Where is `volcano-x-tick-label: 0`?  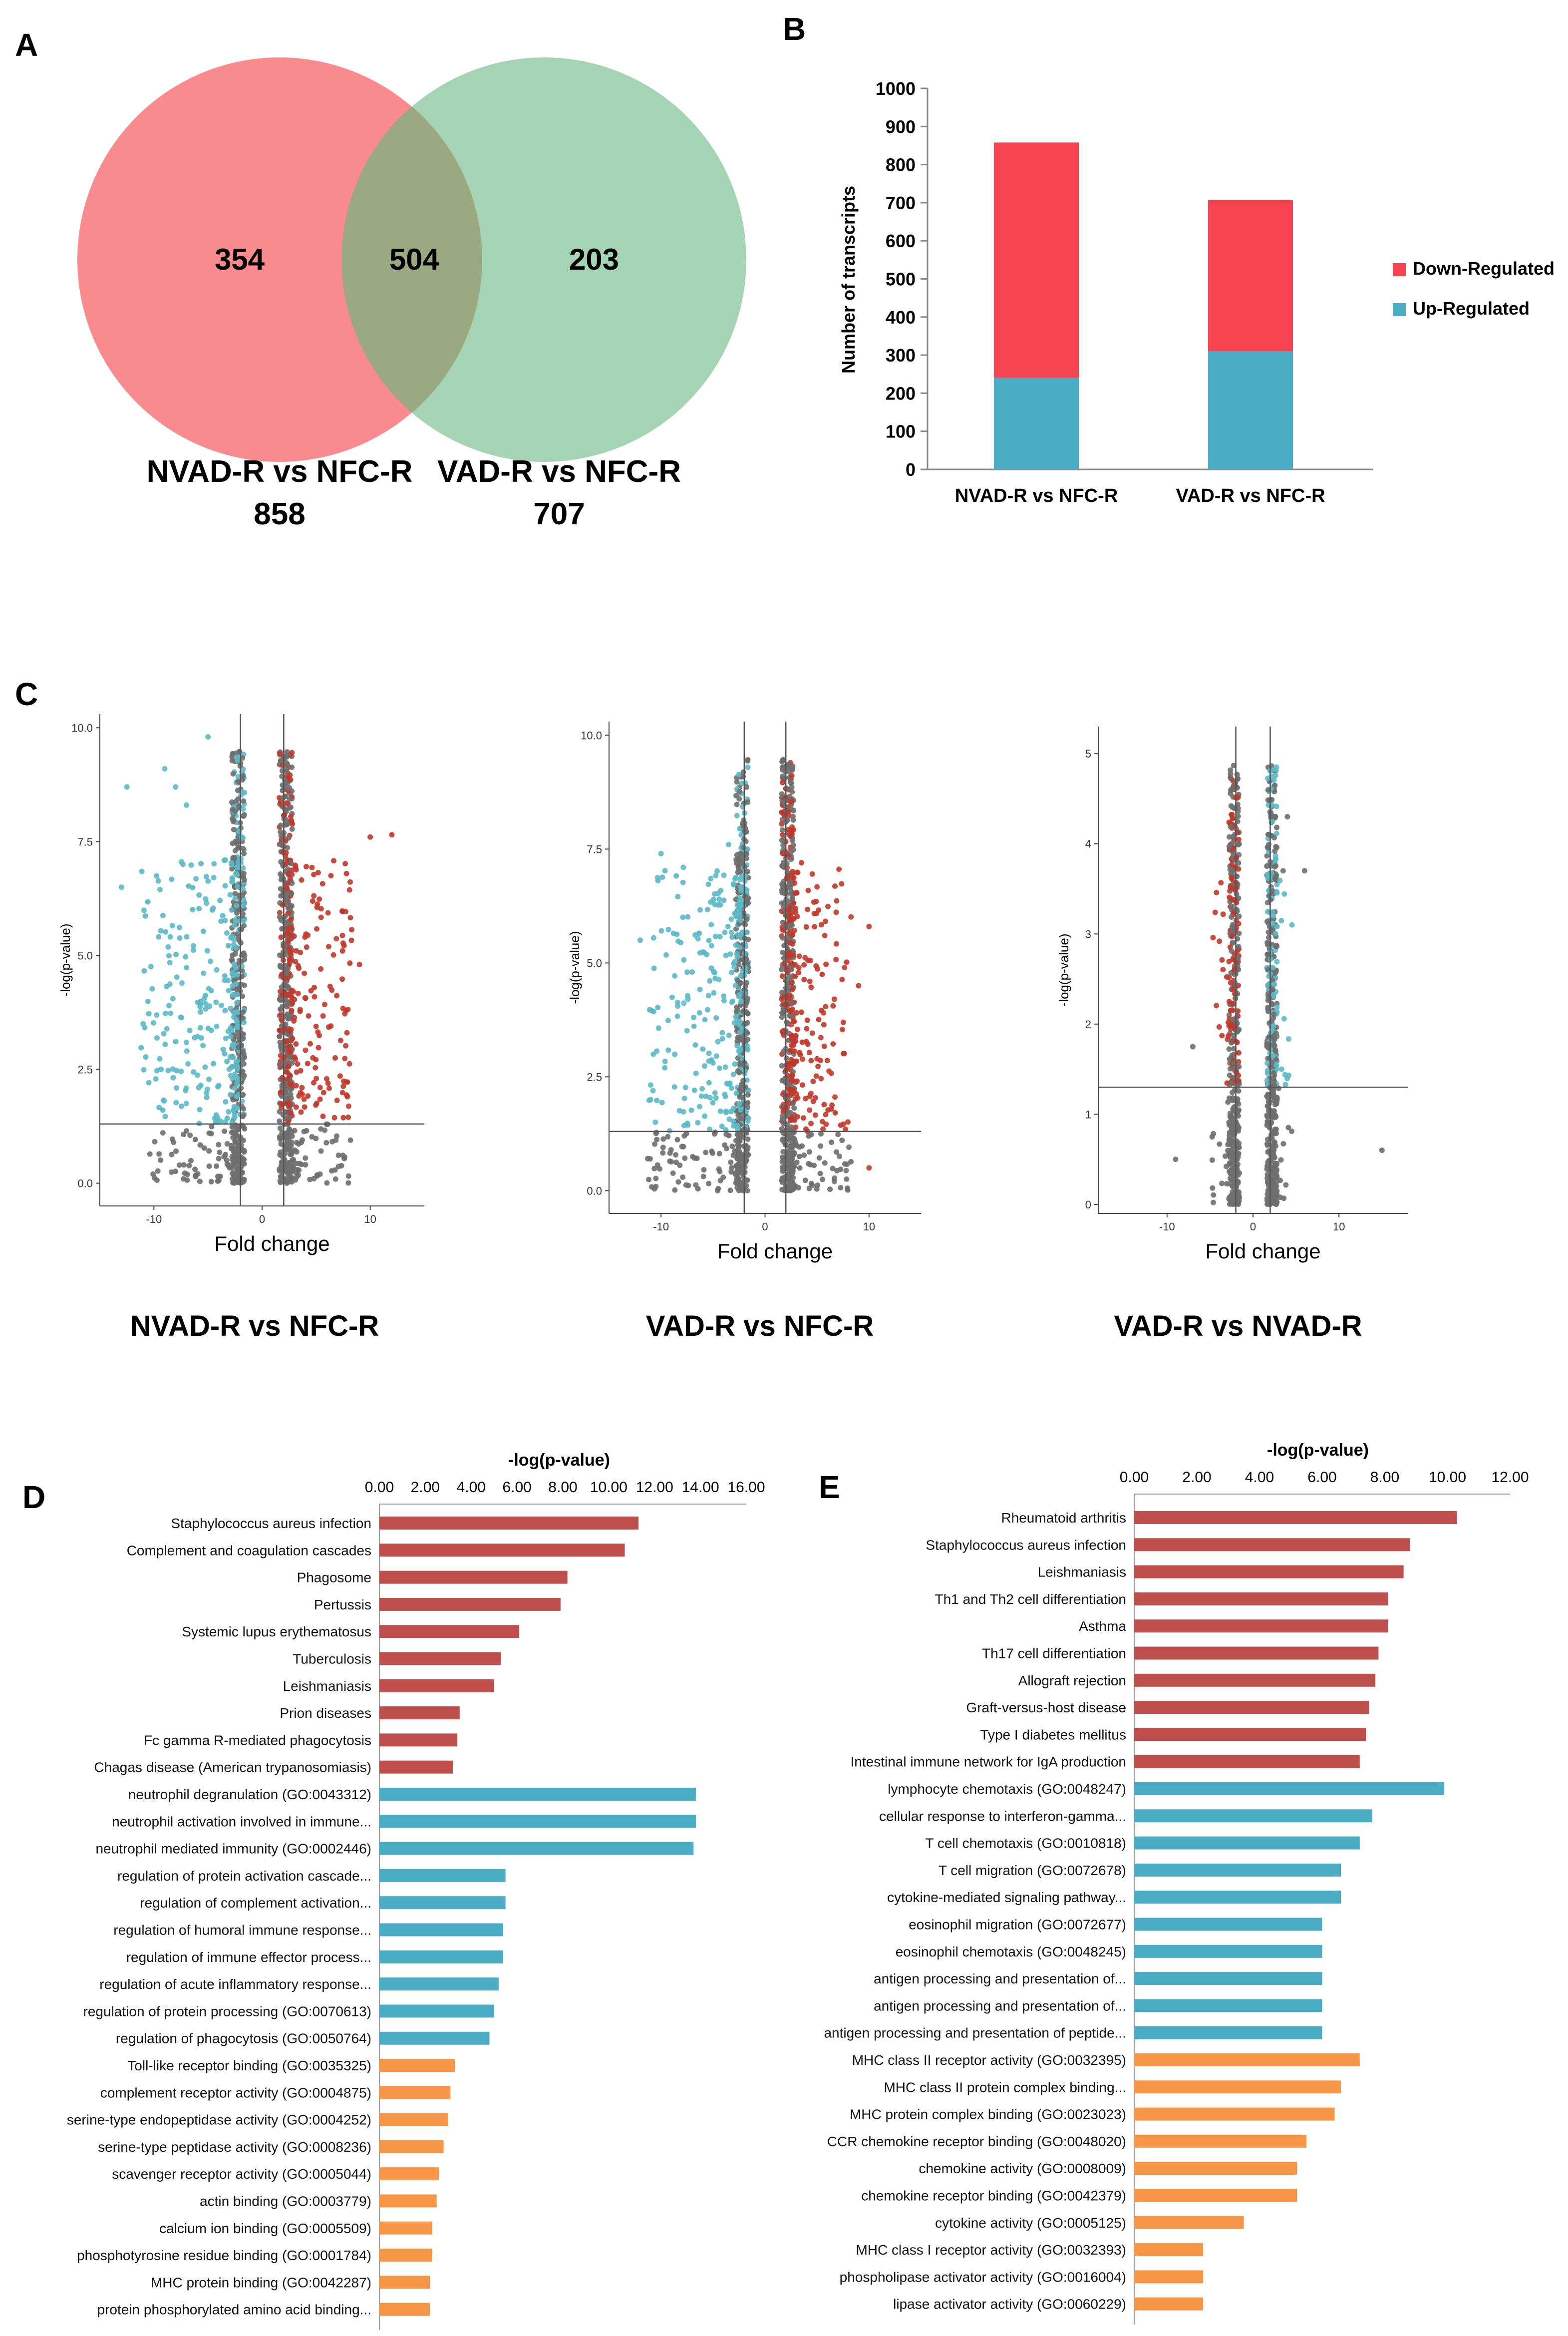 volcano-x-tick-label: 0 is located at coordinates (765, 1226).